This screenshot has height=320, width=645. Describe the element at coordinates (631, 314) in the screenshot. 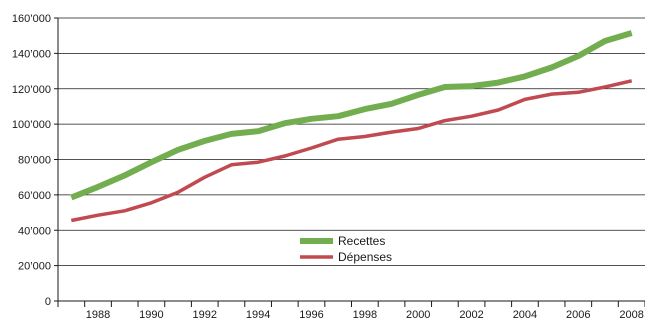

I see `x-tick-label: 2008` at that location.